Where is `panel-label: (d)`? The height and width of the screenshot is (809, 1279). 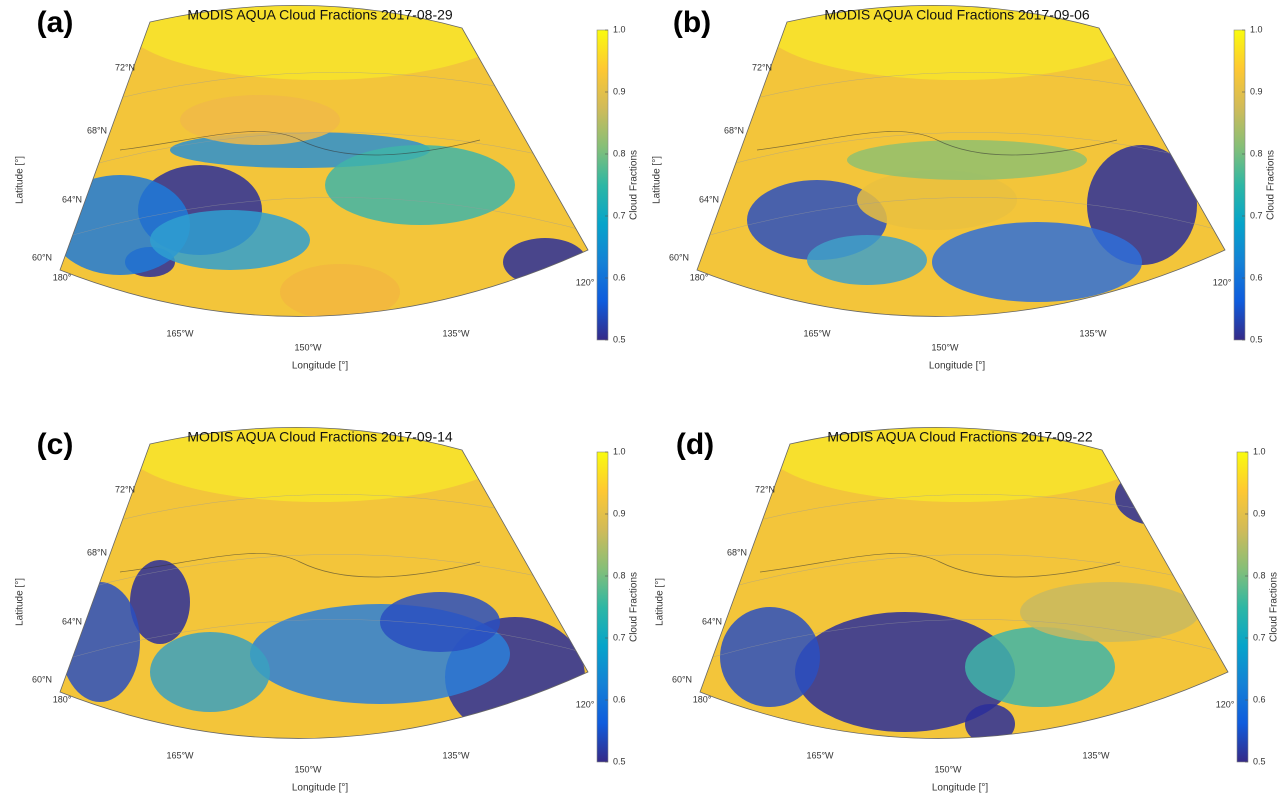 panel-label: (d) is located at coordinates (695, 444).